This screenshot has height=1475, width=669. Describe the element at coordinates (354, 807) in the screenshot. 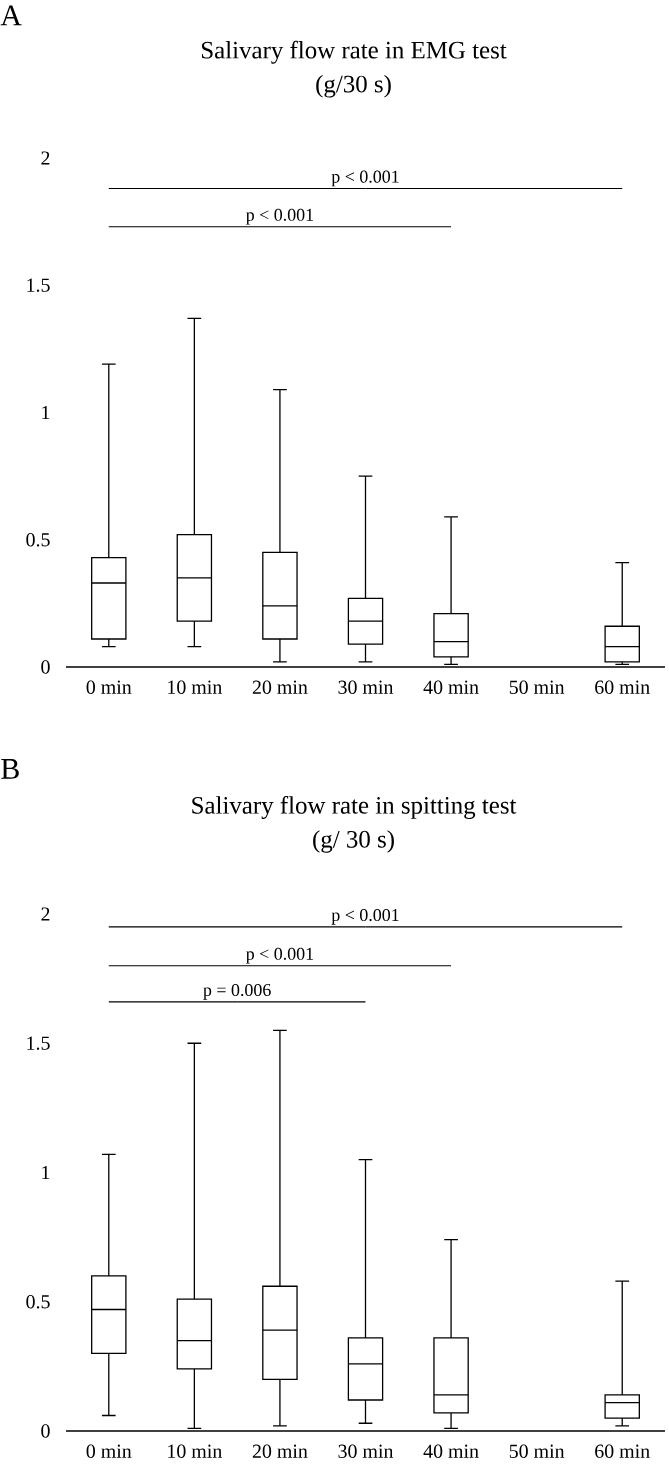

I see `chart-title: Salivary flow rate in spitting test` at that location.